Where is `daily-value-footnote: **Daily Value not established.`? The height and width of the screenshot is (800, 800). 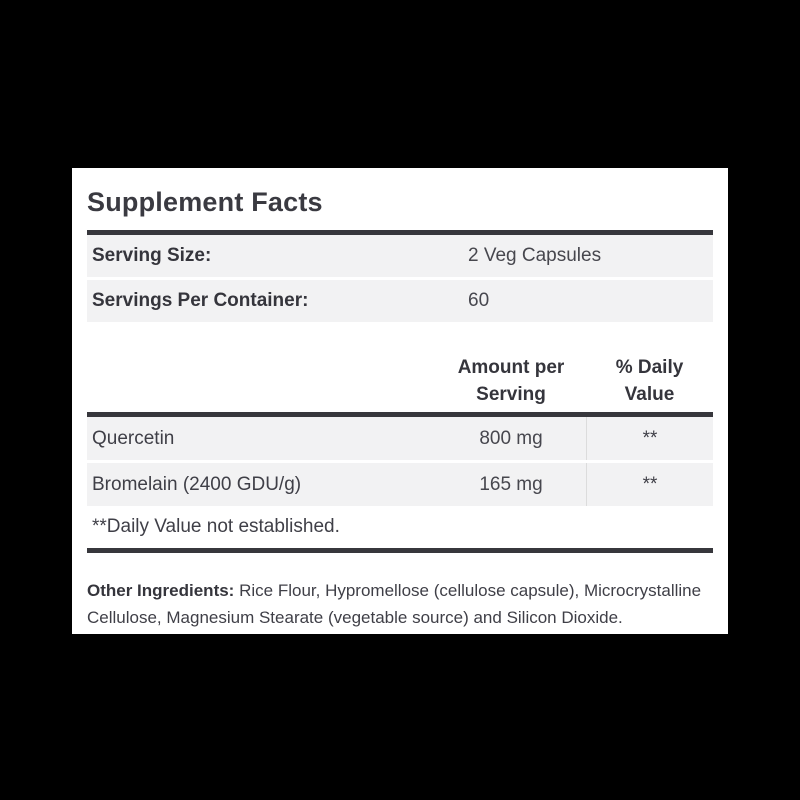 daily-value-footnote: **Daily Value not established. is located at coordinates (400, 527).